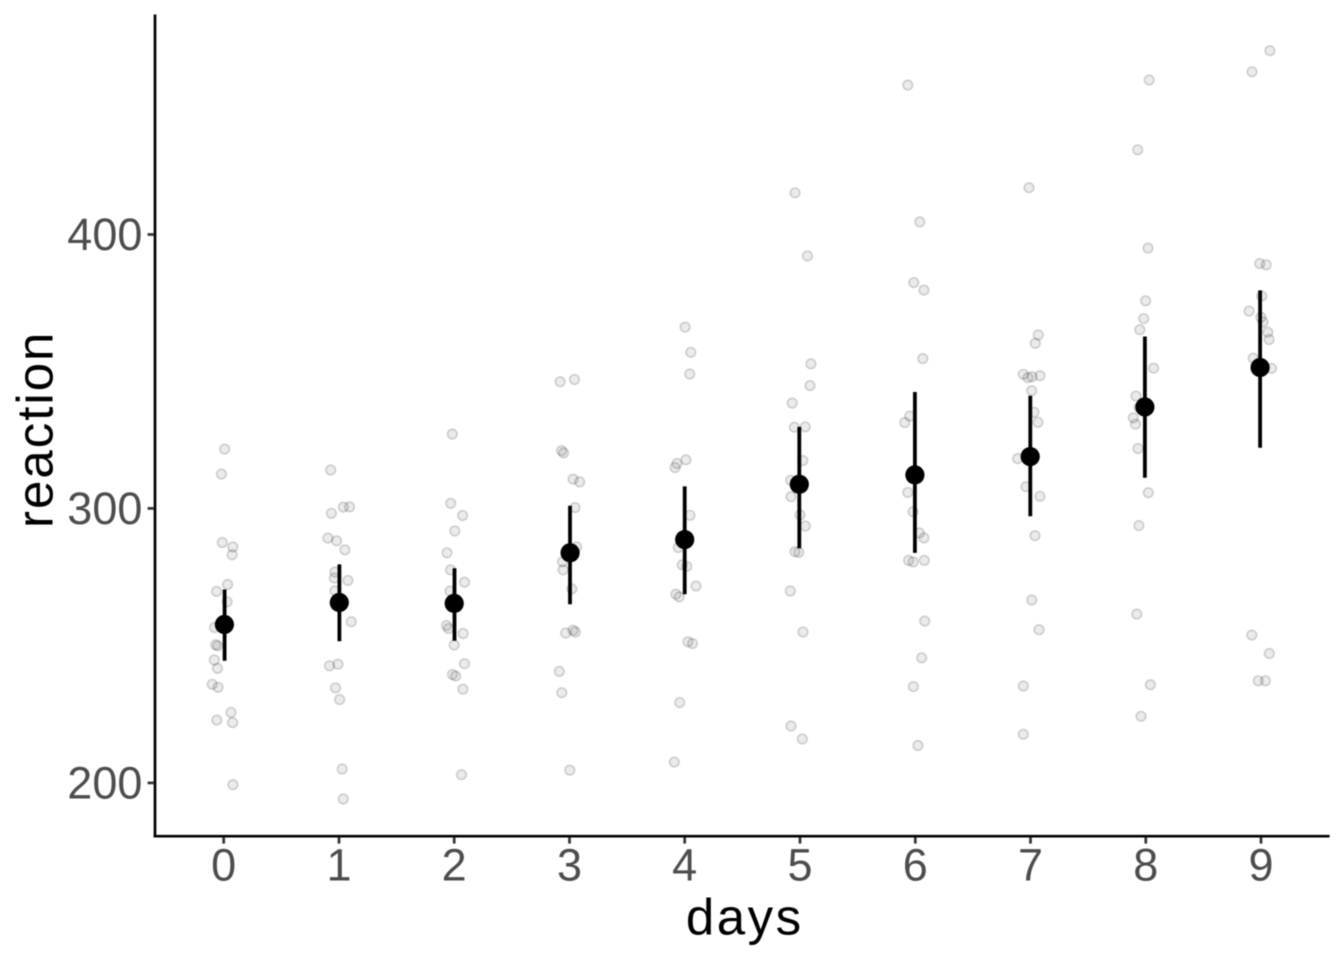  Describe the element at coordinates (104, 508) in the screenshot. I see `svg-text: 300` at that location.